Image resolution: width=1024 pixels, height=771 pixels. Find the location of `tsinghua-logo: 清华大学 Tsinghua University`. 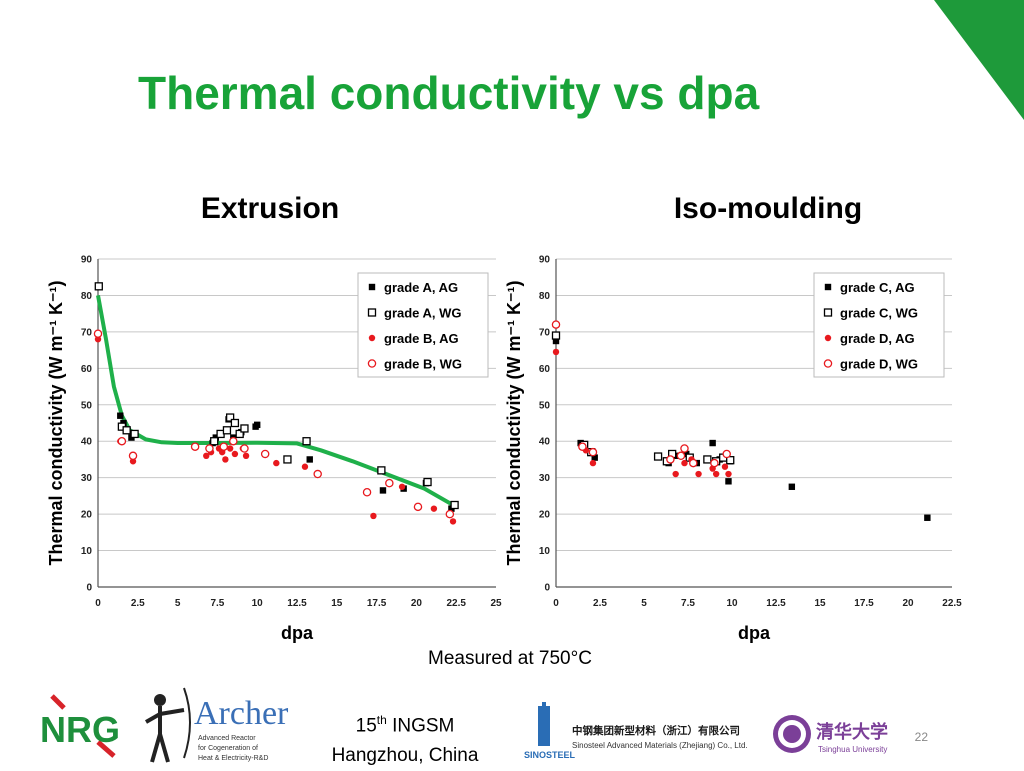

tsinghua-logo: 清华大学 Tsinghua University is located at coordinates (830, 734).